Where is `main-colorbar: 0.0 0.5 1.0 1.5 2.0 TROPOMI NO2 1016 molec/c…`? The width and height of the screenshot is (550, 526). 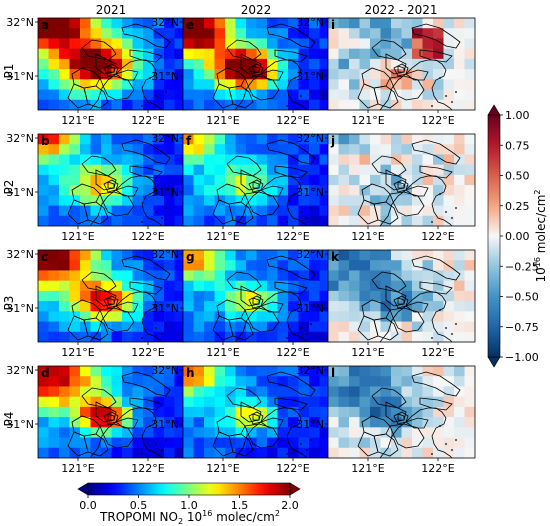 main-colorbar: 0.0 0.5 1.0 1.5 2.0 TROPOMI NO2 1016 molec/c… is located at coordinates (189, 504).